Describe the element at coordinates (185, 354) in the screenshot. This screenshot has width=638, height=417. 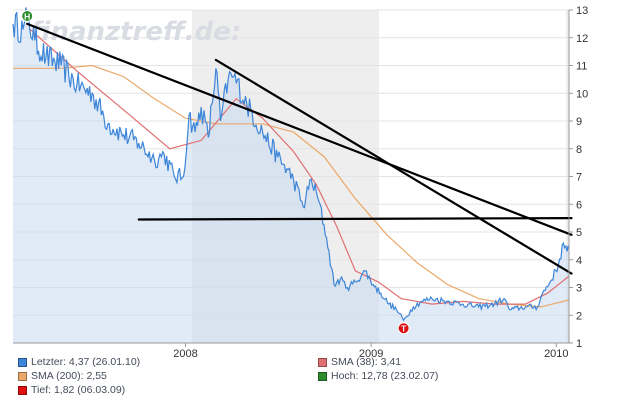
I see `x-tick-label-2008: 2008` at that location.